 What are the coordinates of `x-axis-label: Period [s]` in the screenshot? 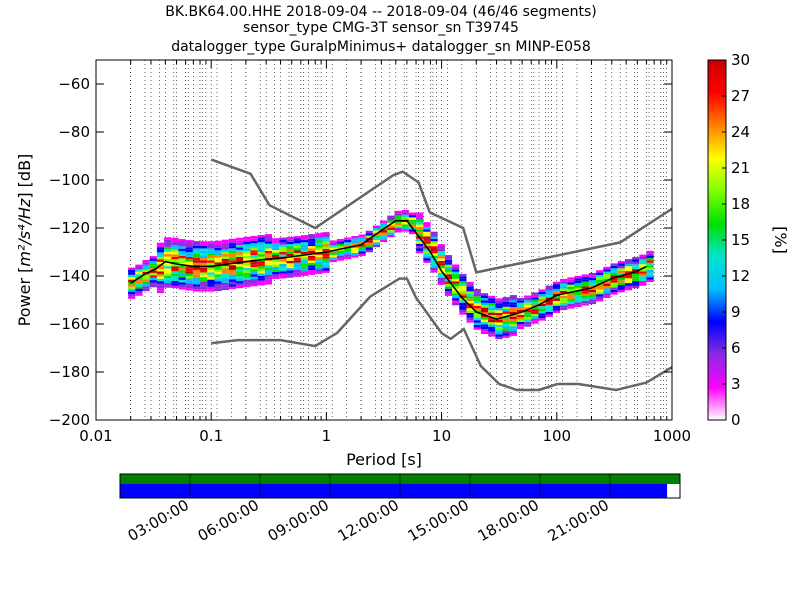 It's located at (384, 459).